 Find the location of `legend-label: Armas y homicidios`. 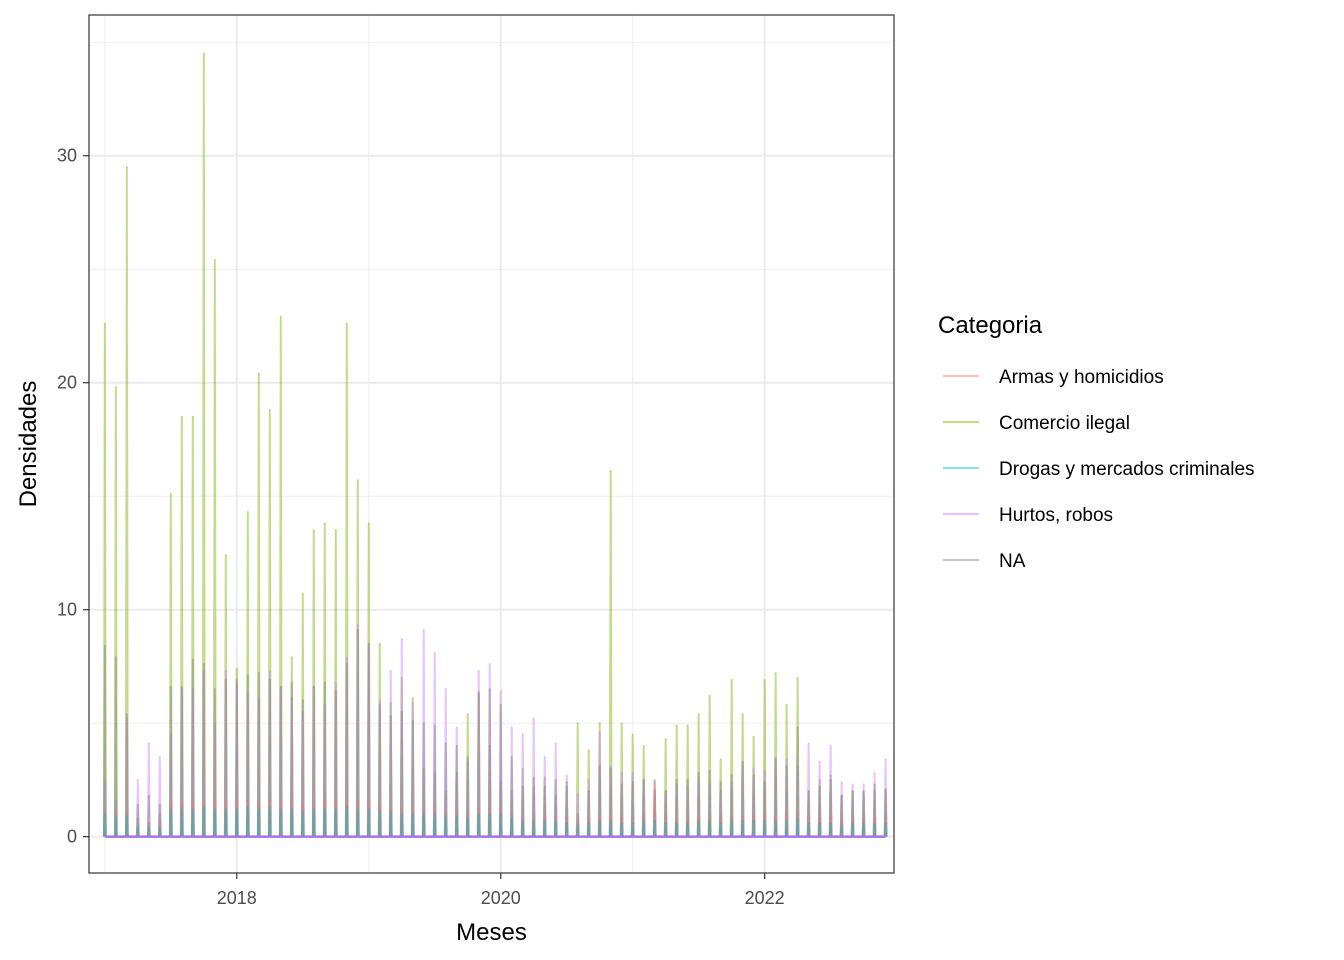

legend-label: Armas y homicidios is located at coordinates (1081, 377).